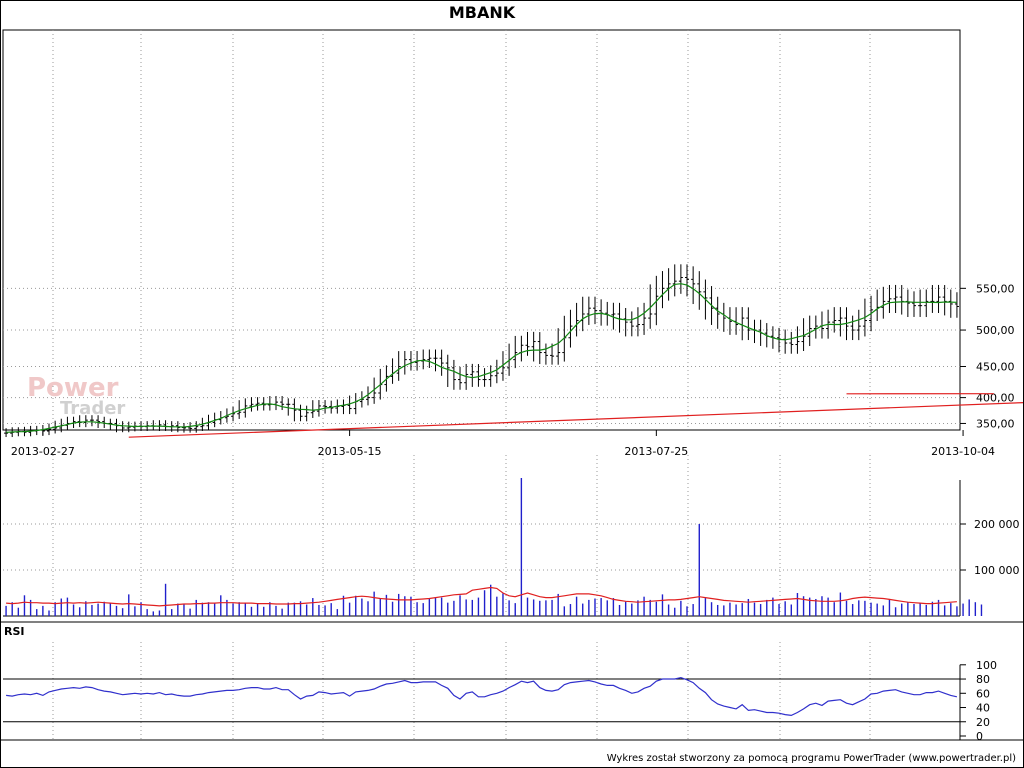  I want to click on trendline, so click(576, 419).